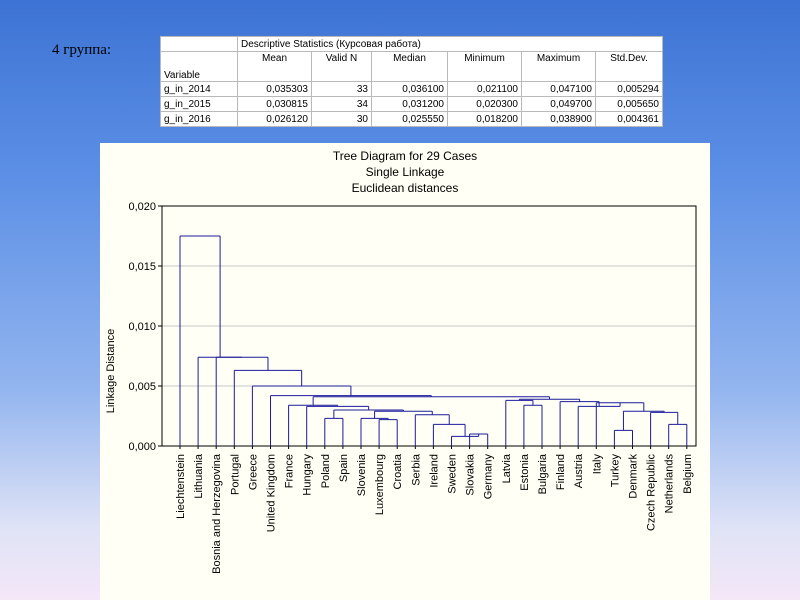 The height and width of the screenshot is (600, 800). Describe the element at coordinates (290, 471) in the screenshot. I see `leaf-label: France` at that location.